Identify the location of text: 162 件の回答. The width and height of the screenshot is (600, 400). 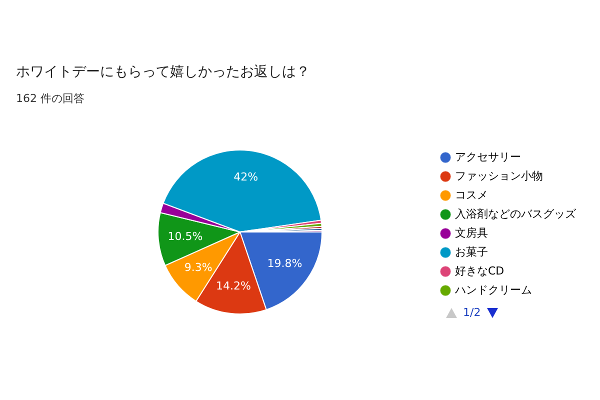
(50, 98).